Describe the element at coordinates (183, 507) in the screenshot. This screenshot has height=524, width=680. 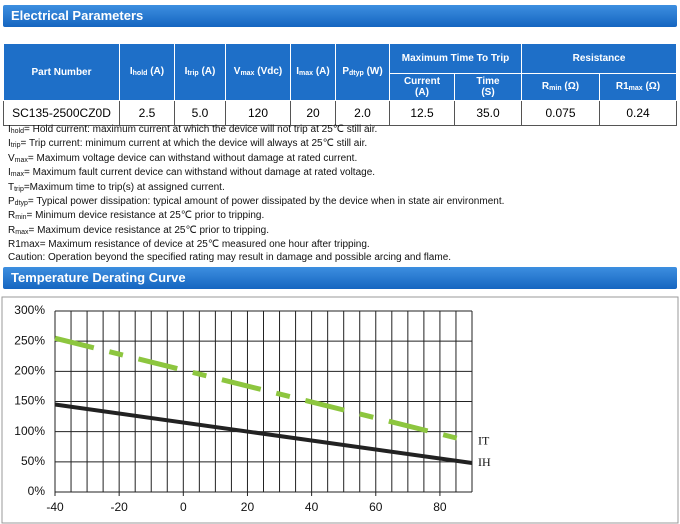
I see `x-tick-label: 0` at that location.